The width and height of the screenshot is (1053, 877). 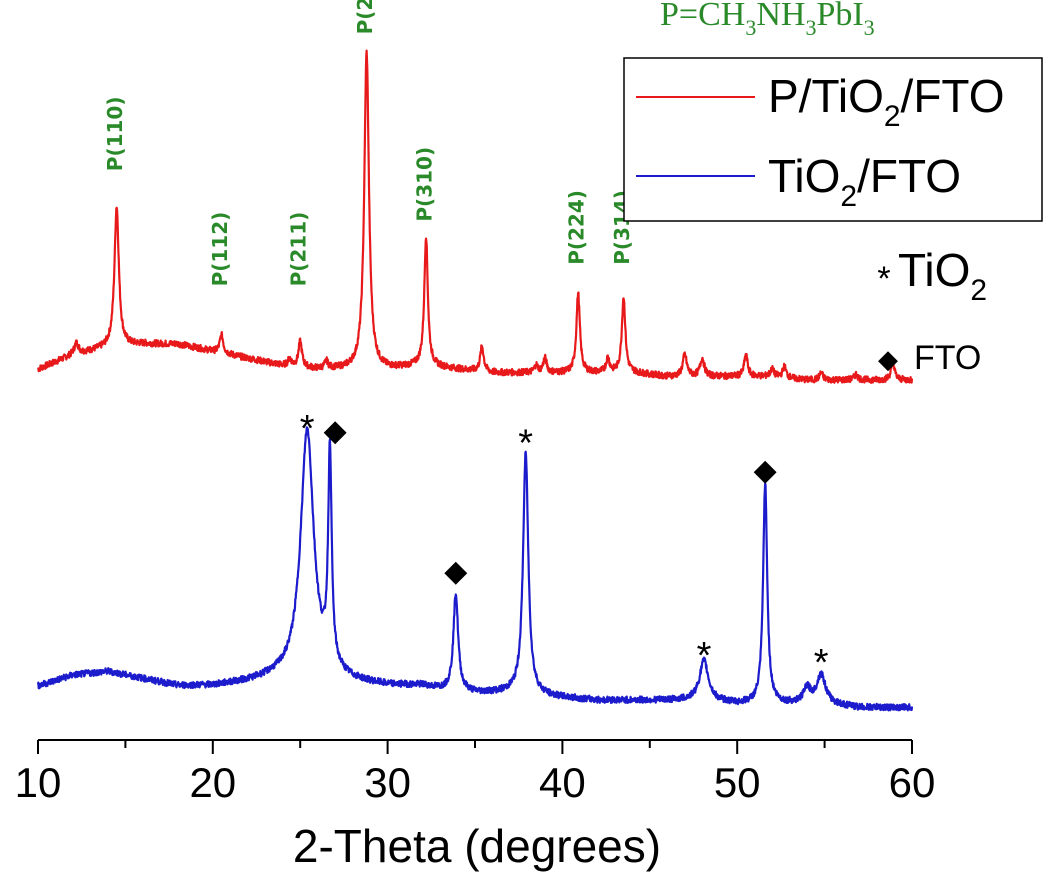 I want to click on marker-legend-label-fto: FTO, so click(x=947, y=358).